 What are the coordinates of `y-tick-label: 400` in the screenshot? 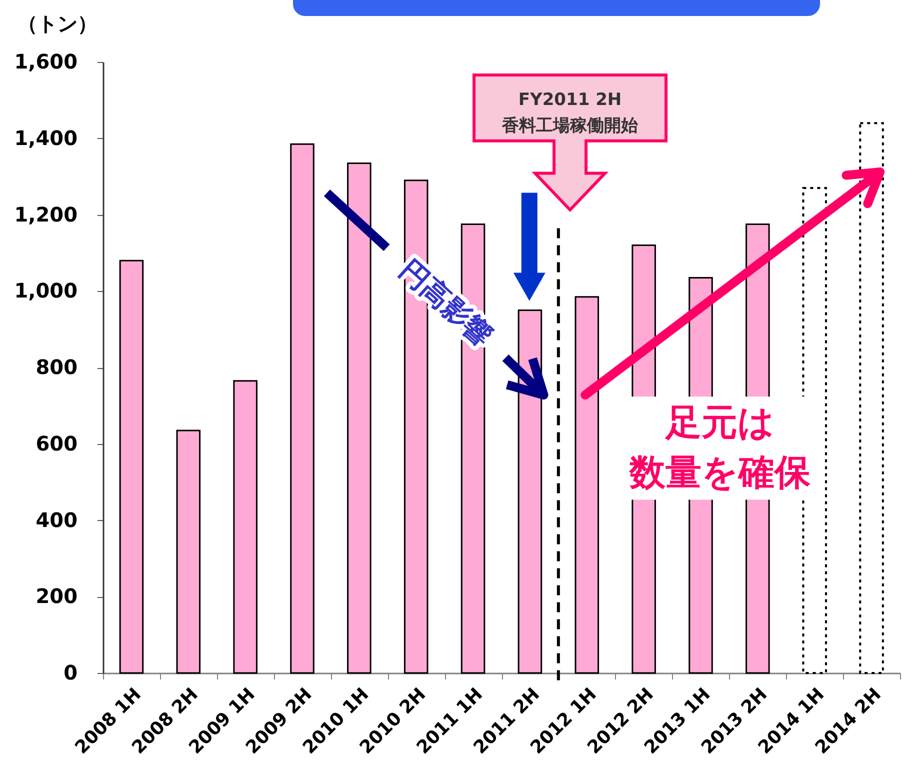 It's located at (57, 520).